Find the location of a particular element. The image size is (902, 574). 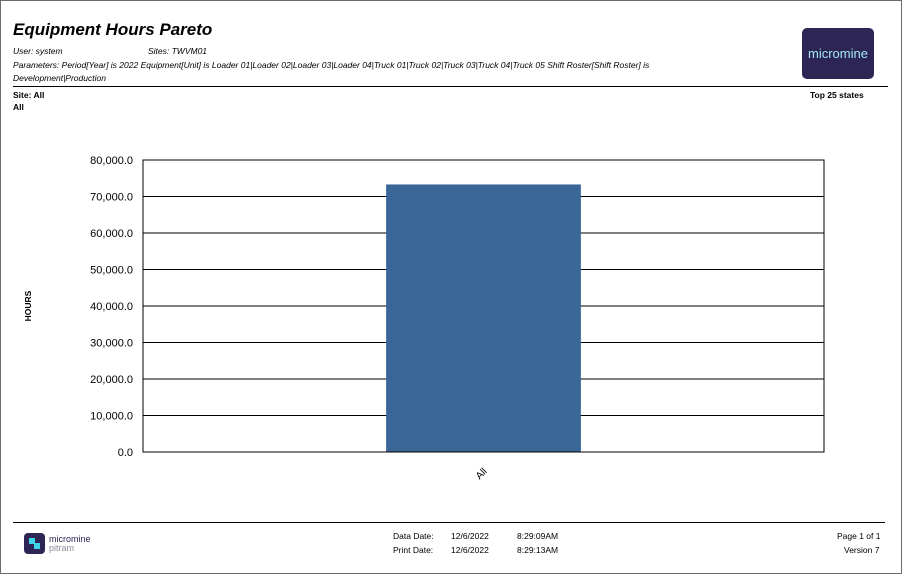

site-label: Site: All is located at coordinates (29, 95).